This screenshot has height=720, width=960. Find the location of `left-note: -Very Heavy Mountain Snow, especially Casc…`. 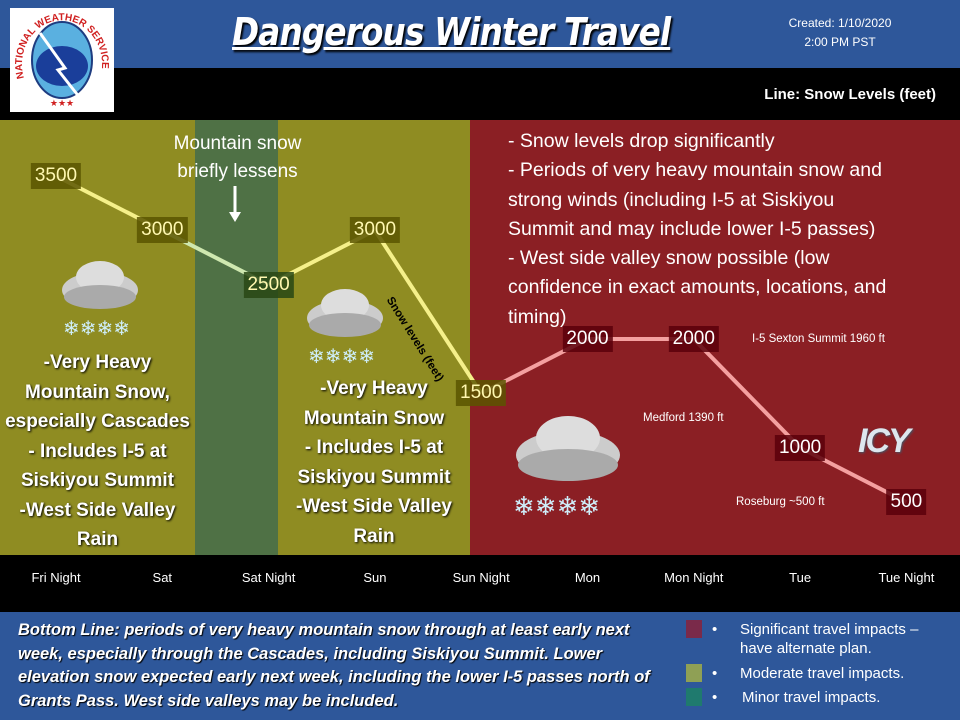

left-note: -Very Heavy Mountain Snow, especially Casc… is located at coordinates (97, 451).